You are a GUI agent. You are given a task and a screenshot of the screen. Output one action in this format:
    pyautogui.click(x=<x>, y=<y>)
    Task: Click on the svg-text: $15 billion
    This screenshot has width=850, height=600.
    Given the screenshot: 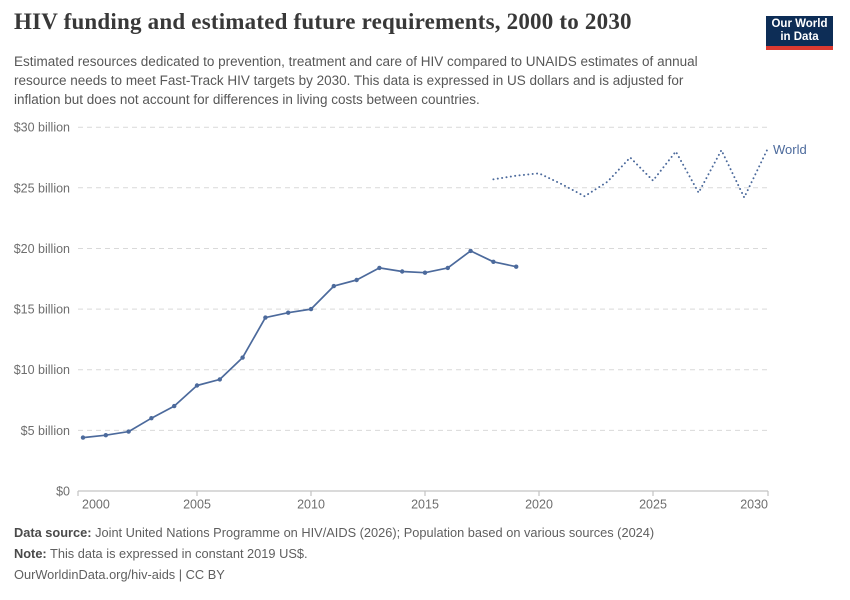 What is the action you would take?
    pyautogui.click(x=42, y=310)
    